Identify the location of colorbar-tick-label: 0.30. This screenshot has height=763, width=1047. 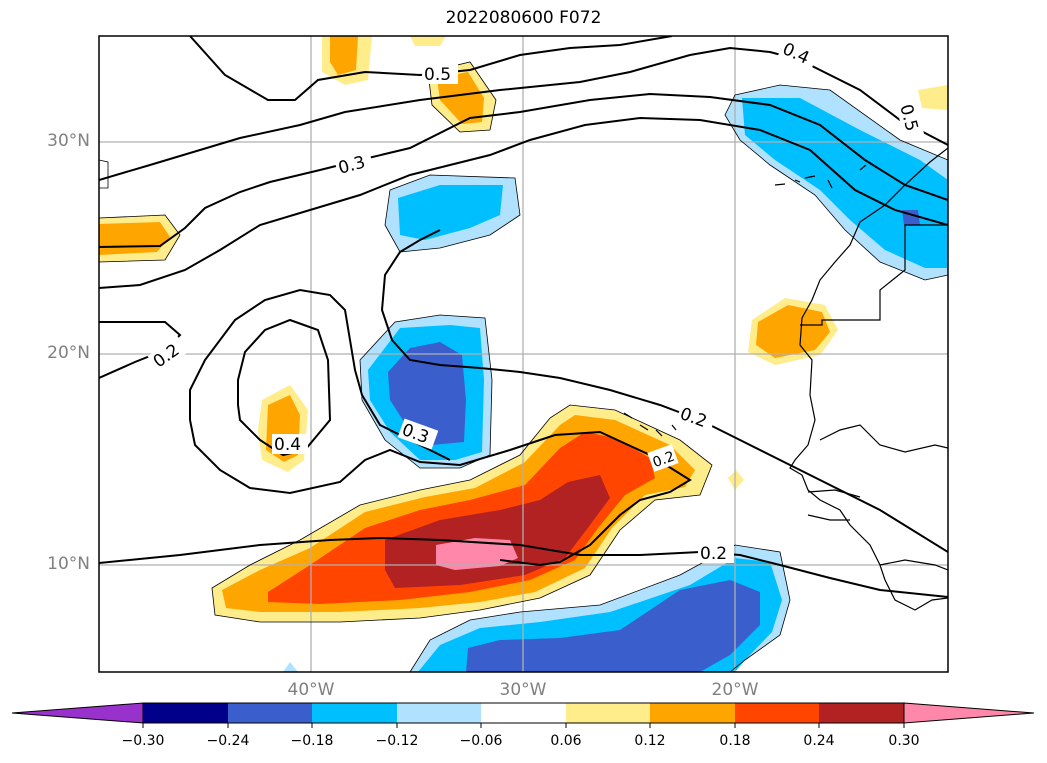
(904, 741).